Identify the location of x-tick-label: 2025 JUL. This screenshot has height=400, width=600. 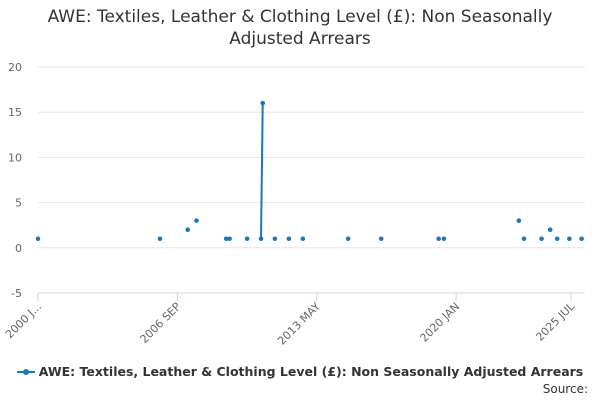
(555, 321).